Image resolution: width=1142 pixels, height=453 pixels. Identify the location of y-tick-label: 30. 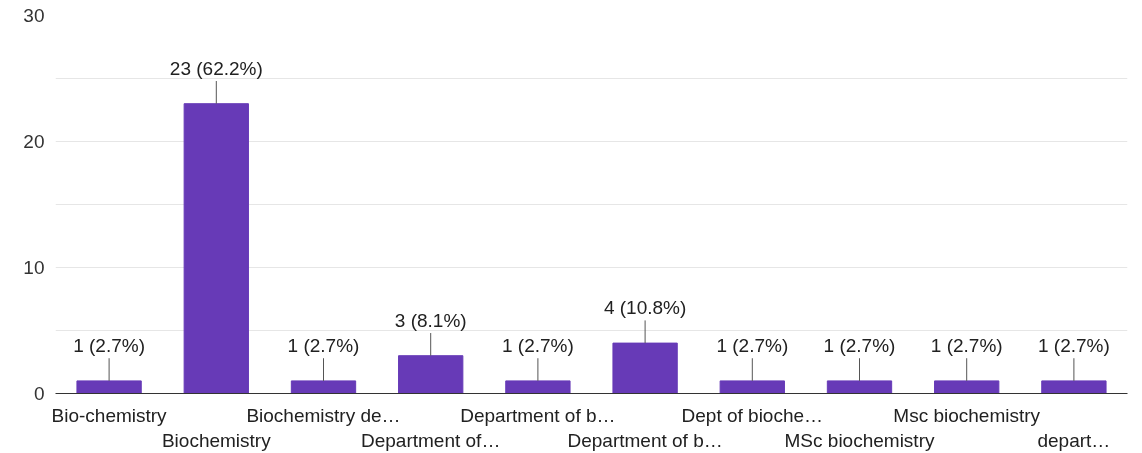
(34, 15).